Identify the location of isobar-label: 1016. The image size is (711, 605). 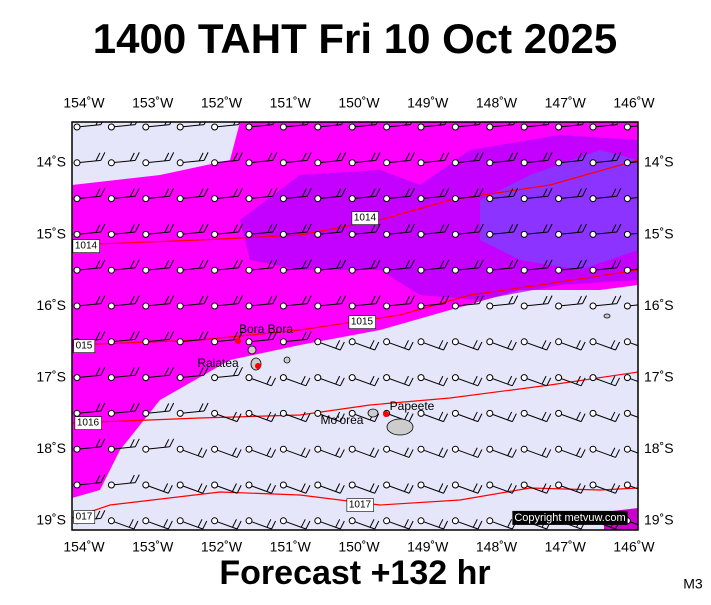
(88, 423).